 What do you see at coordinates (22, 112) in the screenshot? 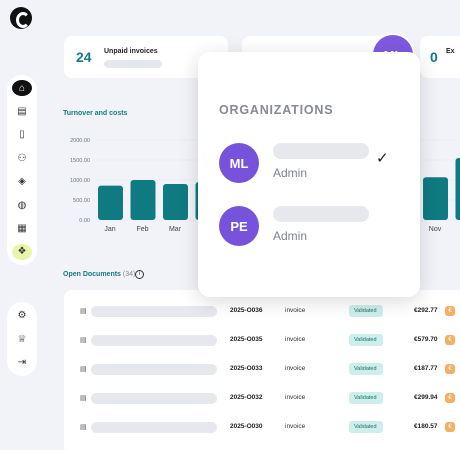
I see `documents-icon: ▤` at bounding box center [22, 112].